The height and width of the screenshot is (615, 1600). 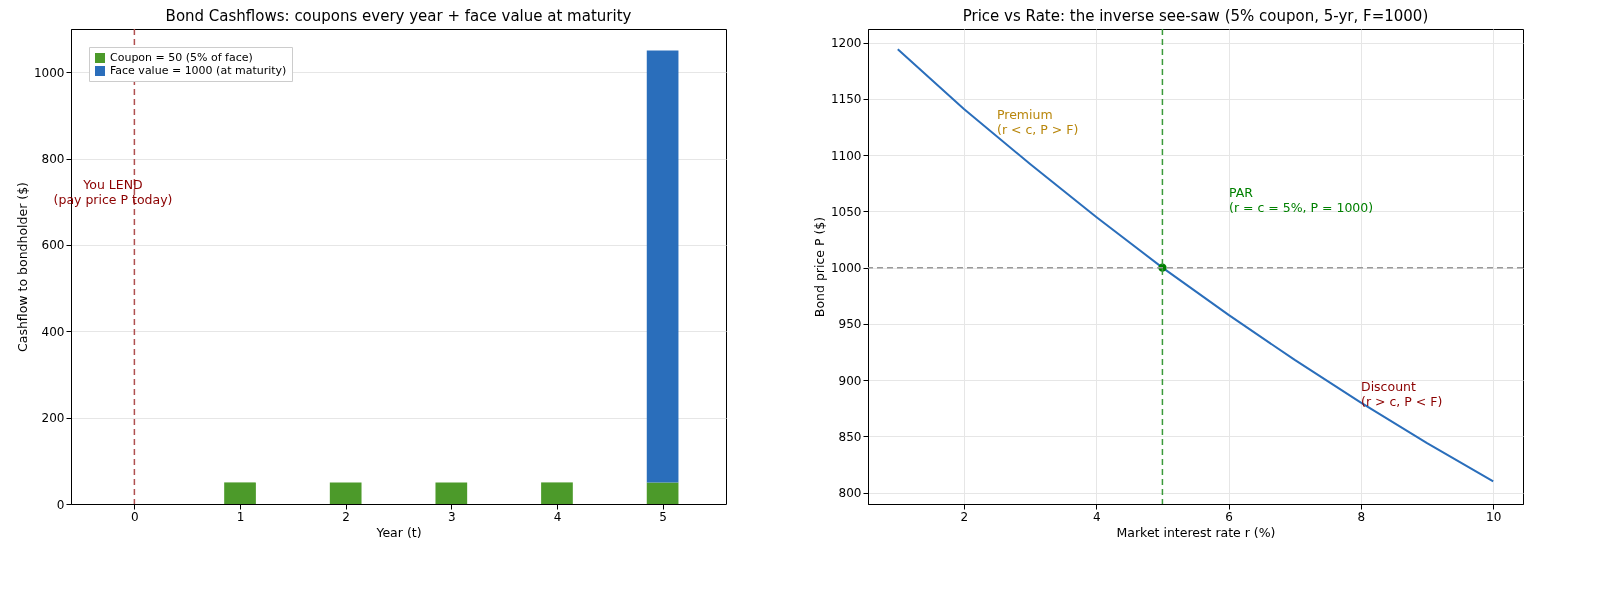 What do you see at coordinates (1196, 532) in the screenshot?
I see `x-axis-title: Market interest rate r (%)` at bounding box center [1196, 532].